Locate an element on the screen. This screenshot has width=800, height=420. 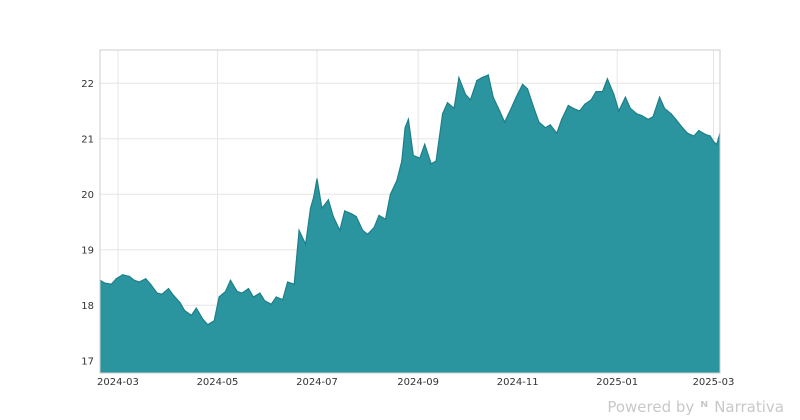
powered-by-text: Powered by is located at coordinates (651, 407).